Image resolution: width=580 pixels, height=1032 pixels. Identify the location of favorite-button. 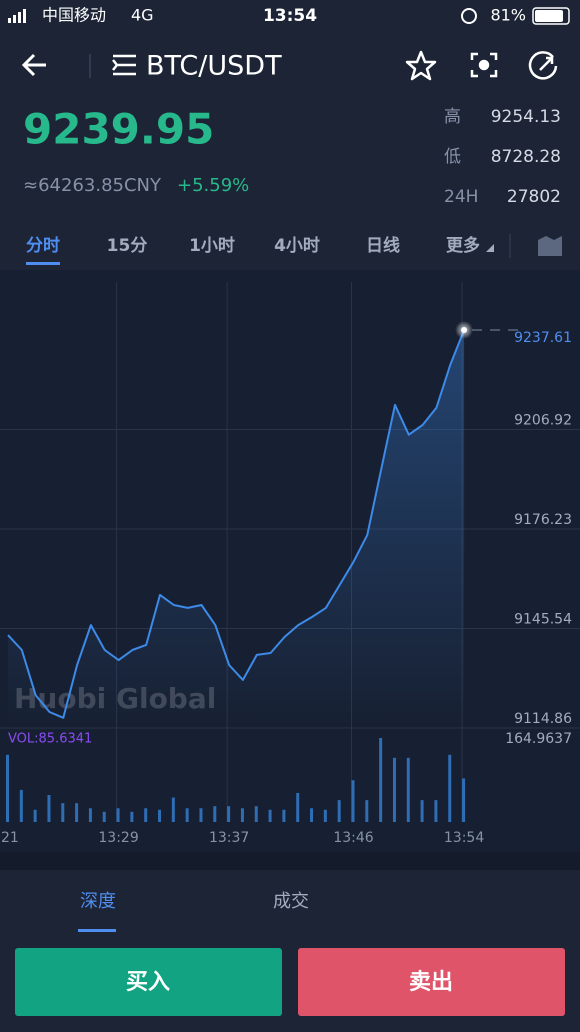
(421, 65).